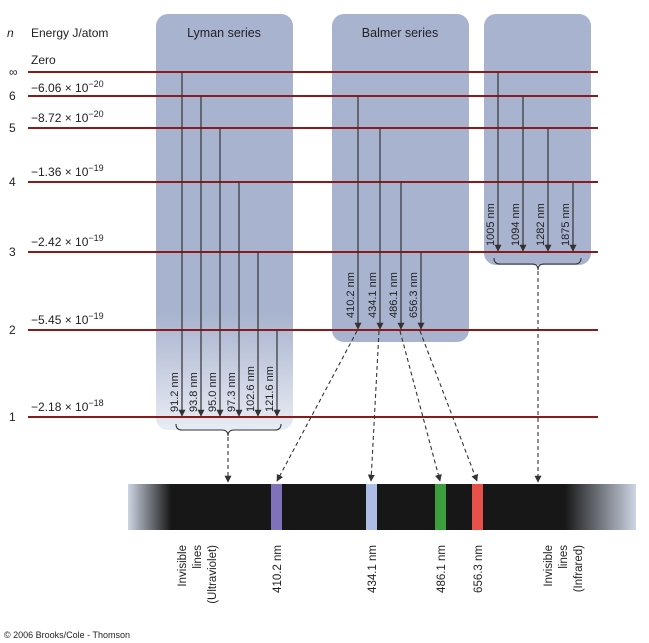 The height and width of the screenshot is (643, 649). What do you see at coordinates (67, 319) in the screenshot?
I see `level-energy-2: −5.45 × 10⁻¹⁹` at bounding box center [67, 319].